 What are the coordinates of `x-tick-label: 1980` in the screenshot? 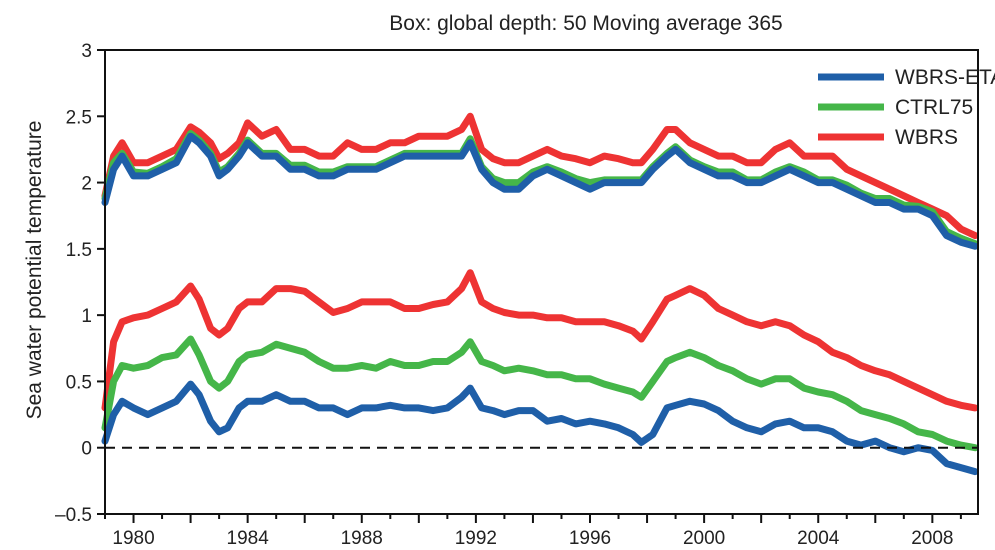 It's located at (133, 538).